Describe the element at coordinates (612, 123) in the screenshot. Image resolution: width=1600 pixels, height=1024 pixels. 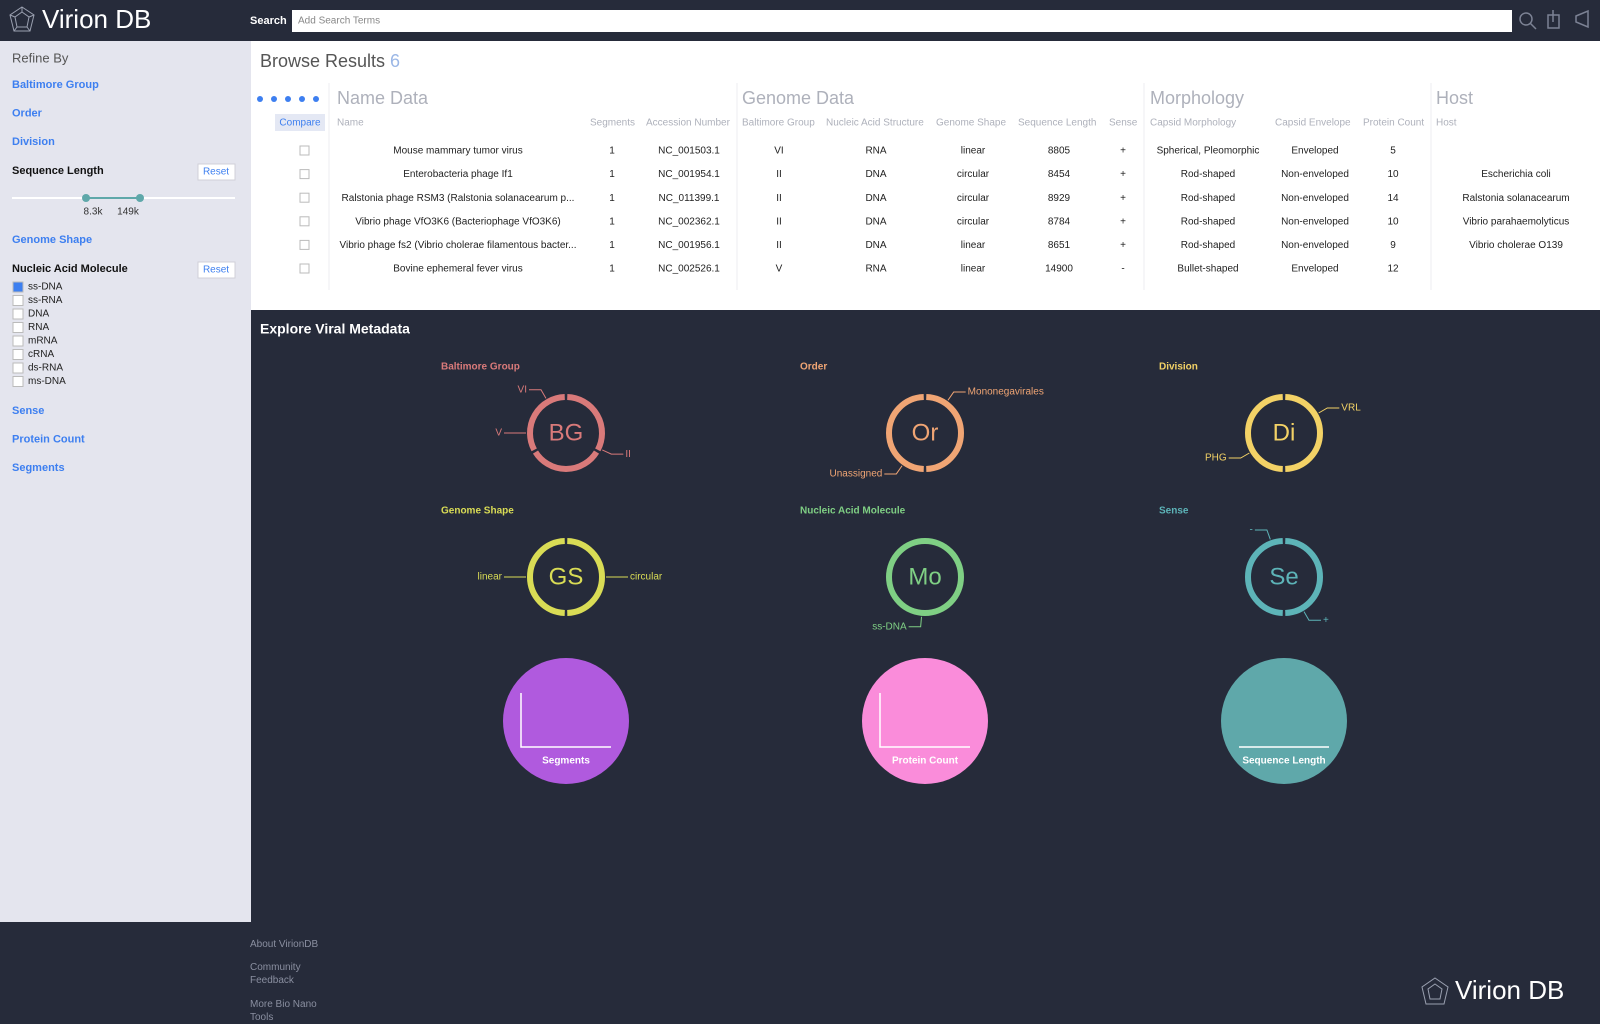
I see `column-header: Segments` at that location.